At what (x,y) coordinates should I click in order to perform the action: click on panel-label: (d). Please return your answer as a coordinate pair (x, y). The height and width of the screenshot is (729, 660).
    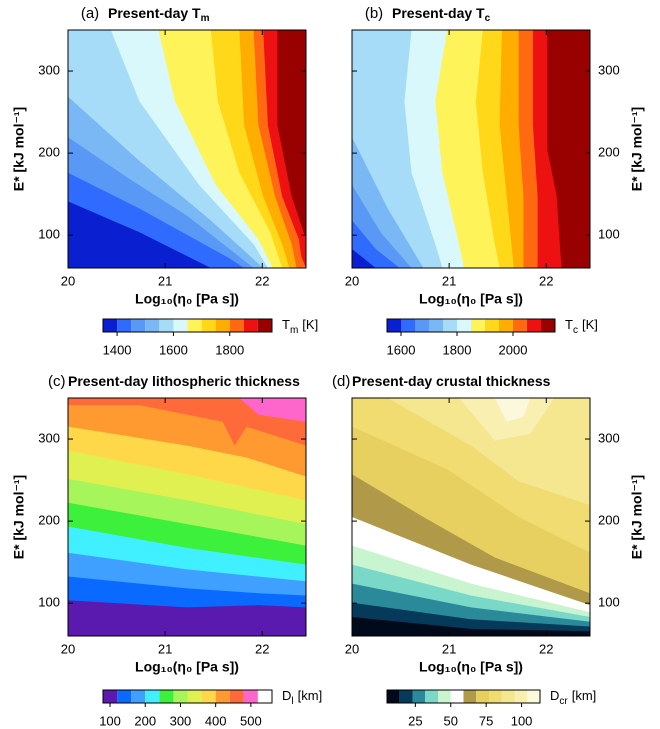
    Looking at the image, I should click on (341, 381).